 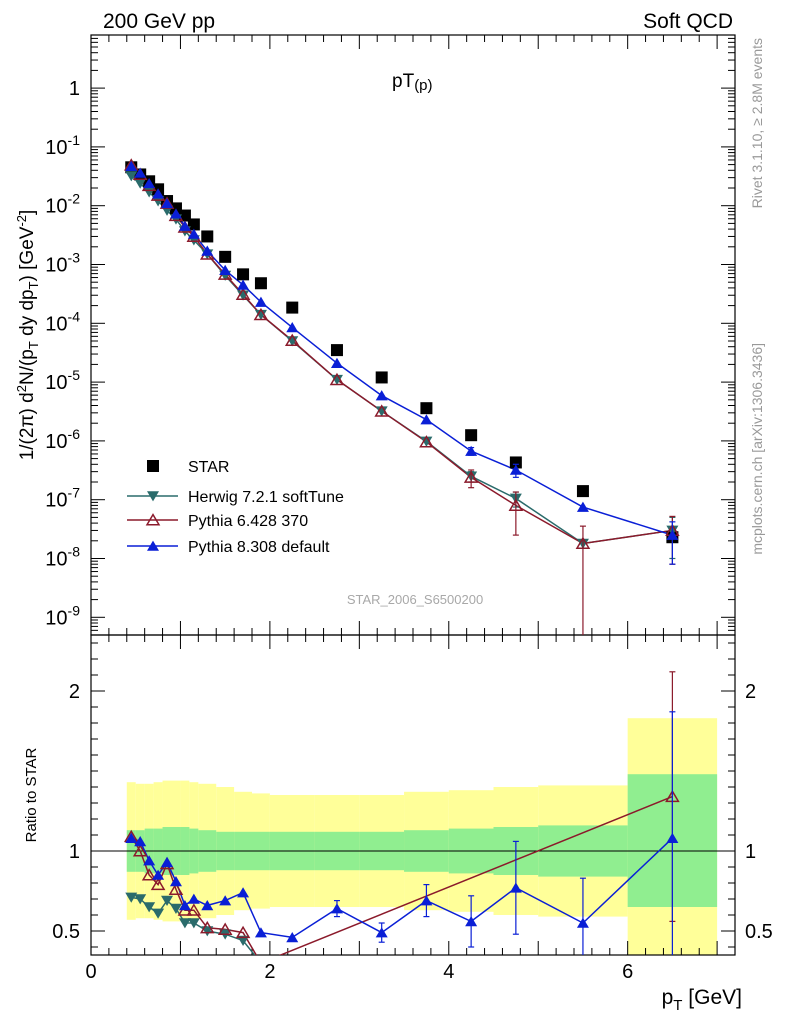 What do you see at coordinates (757, 449) in the screenshot?
I see `mcplots-label: mcplots.cern.ch [arXiv:1306.3436]` at bounding box center [757, 449].